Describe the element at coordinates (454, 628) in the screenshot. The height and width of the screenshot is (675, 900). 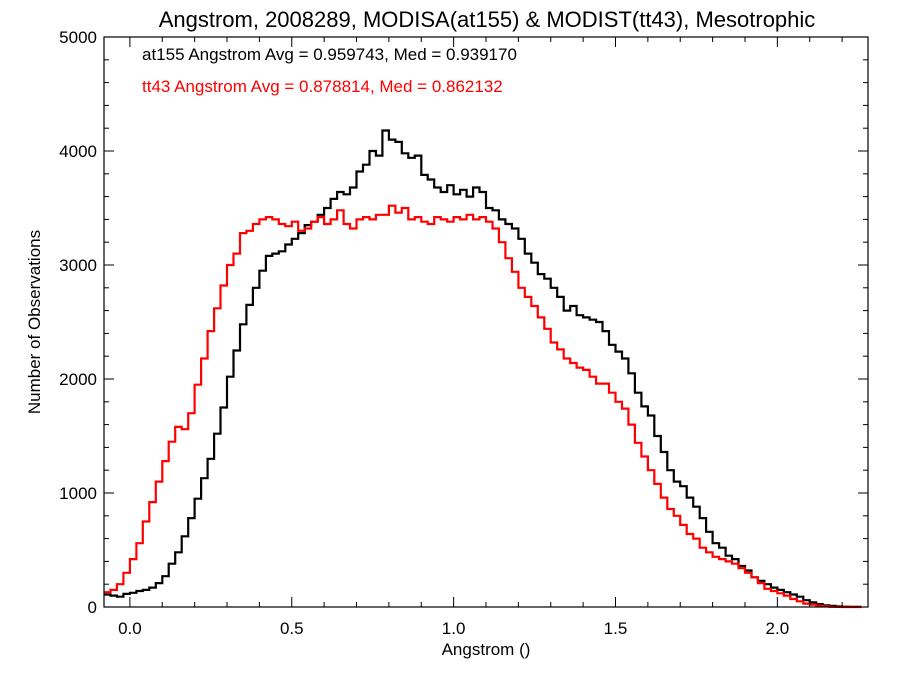
I see `x-tick-label: 1.0` at that location.